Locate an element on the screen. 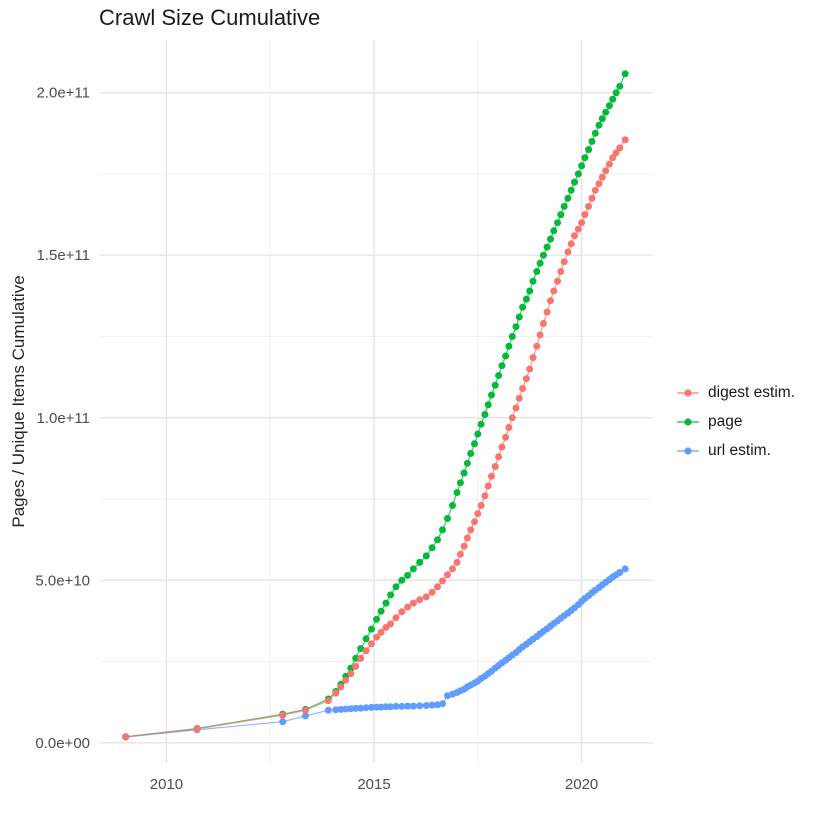  y-tick-label: 5.0e+10 is located at coordinates (62, 580).